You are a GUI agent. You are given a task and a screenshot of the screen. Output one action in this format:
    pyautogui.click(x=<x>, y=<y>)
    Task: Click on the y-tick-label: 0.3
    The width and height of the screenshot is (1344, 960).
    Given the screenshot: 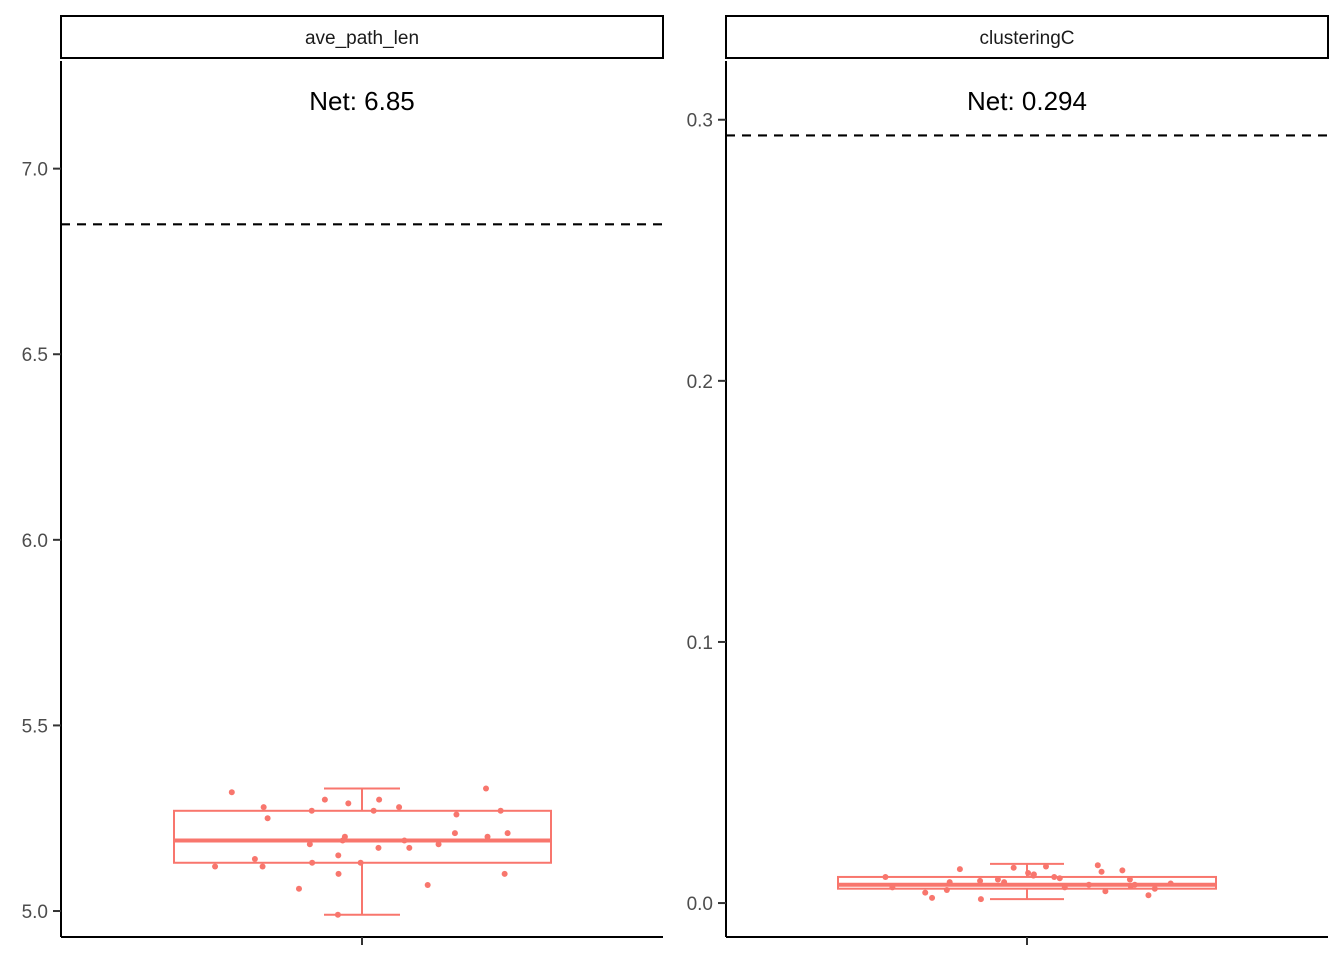 What is the action you would take?
    pyautogui.click(x=700, y=121)
    